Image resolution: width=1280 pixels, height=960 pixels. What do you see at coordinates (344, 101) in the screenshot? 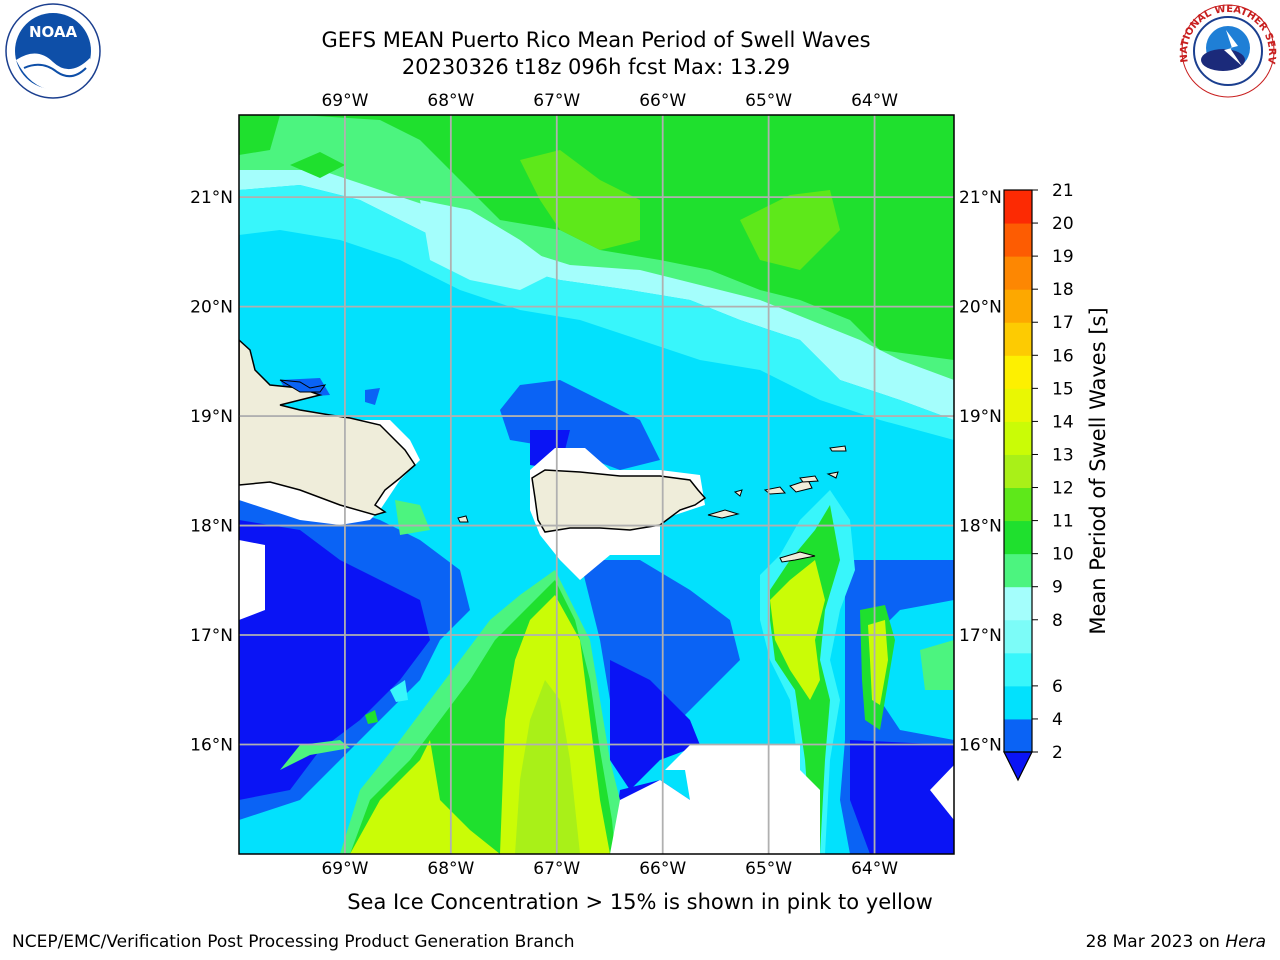
I see `lon-label-top: 69°W` at bounding box center [344, 101].